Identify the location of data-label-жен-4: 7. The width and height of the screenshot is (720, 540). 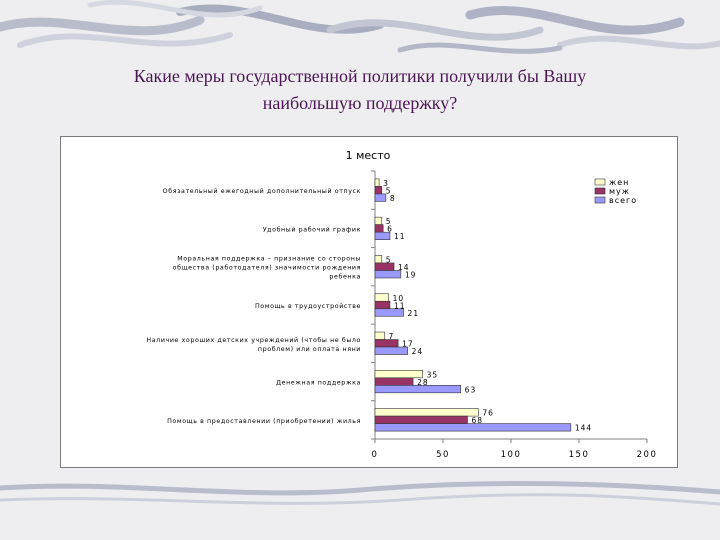
(392, 336).